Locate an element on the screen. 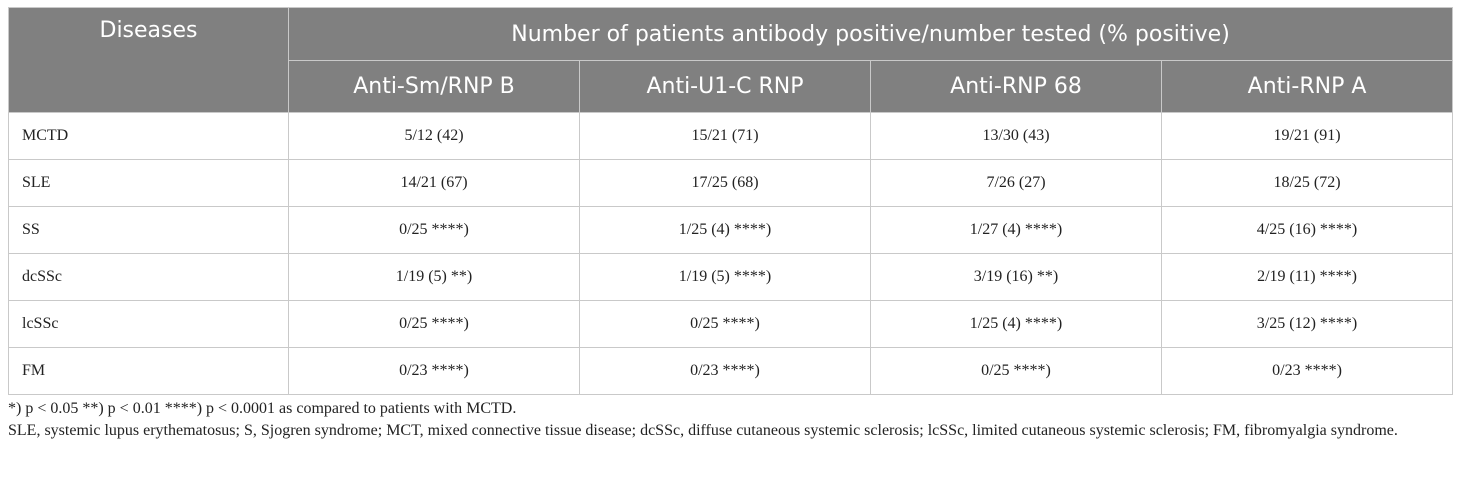  value-cell: 19/21 (91) is located at coordinates (1307, 136).